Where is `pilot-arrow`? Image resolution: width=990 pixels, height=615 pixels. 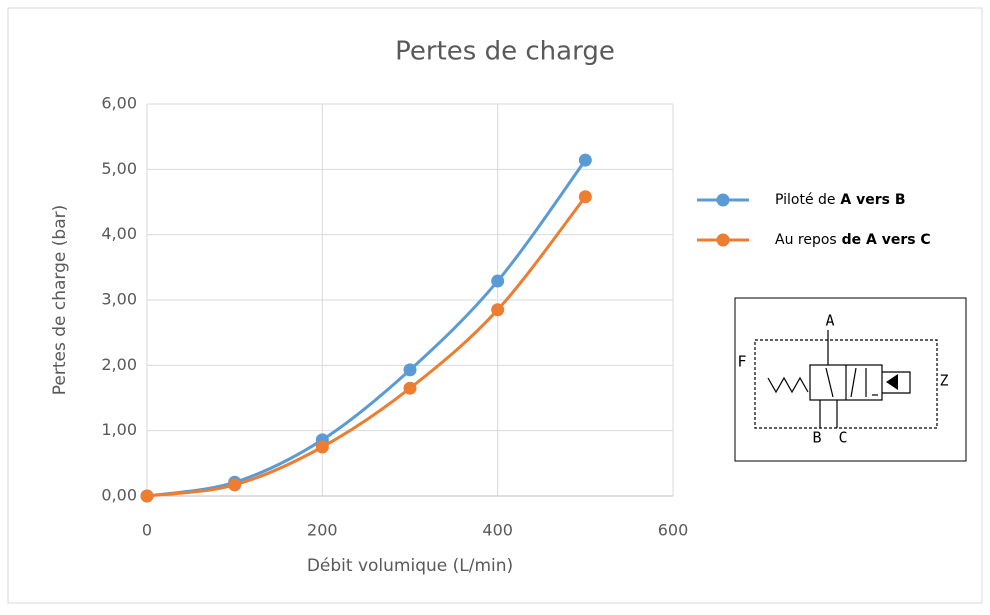 pilot-arrow is located at coordinates (892, 382).